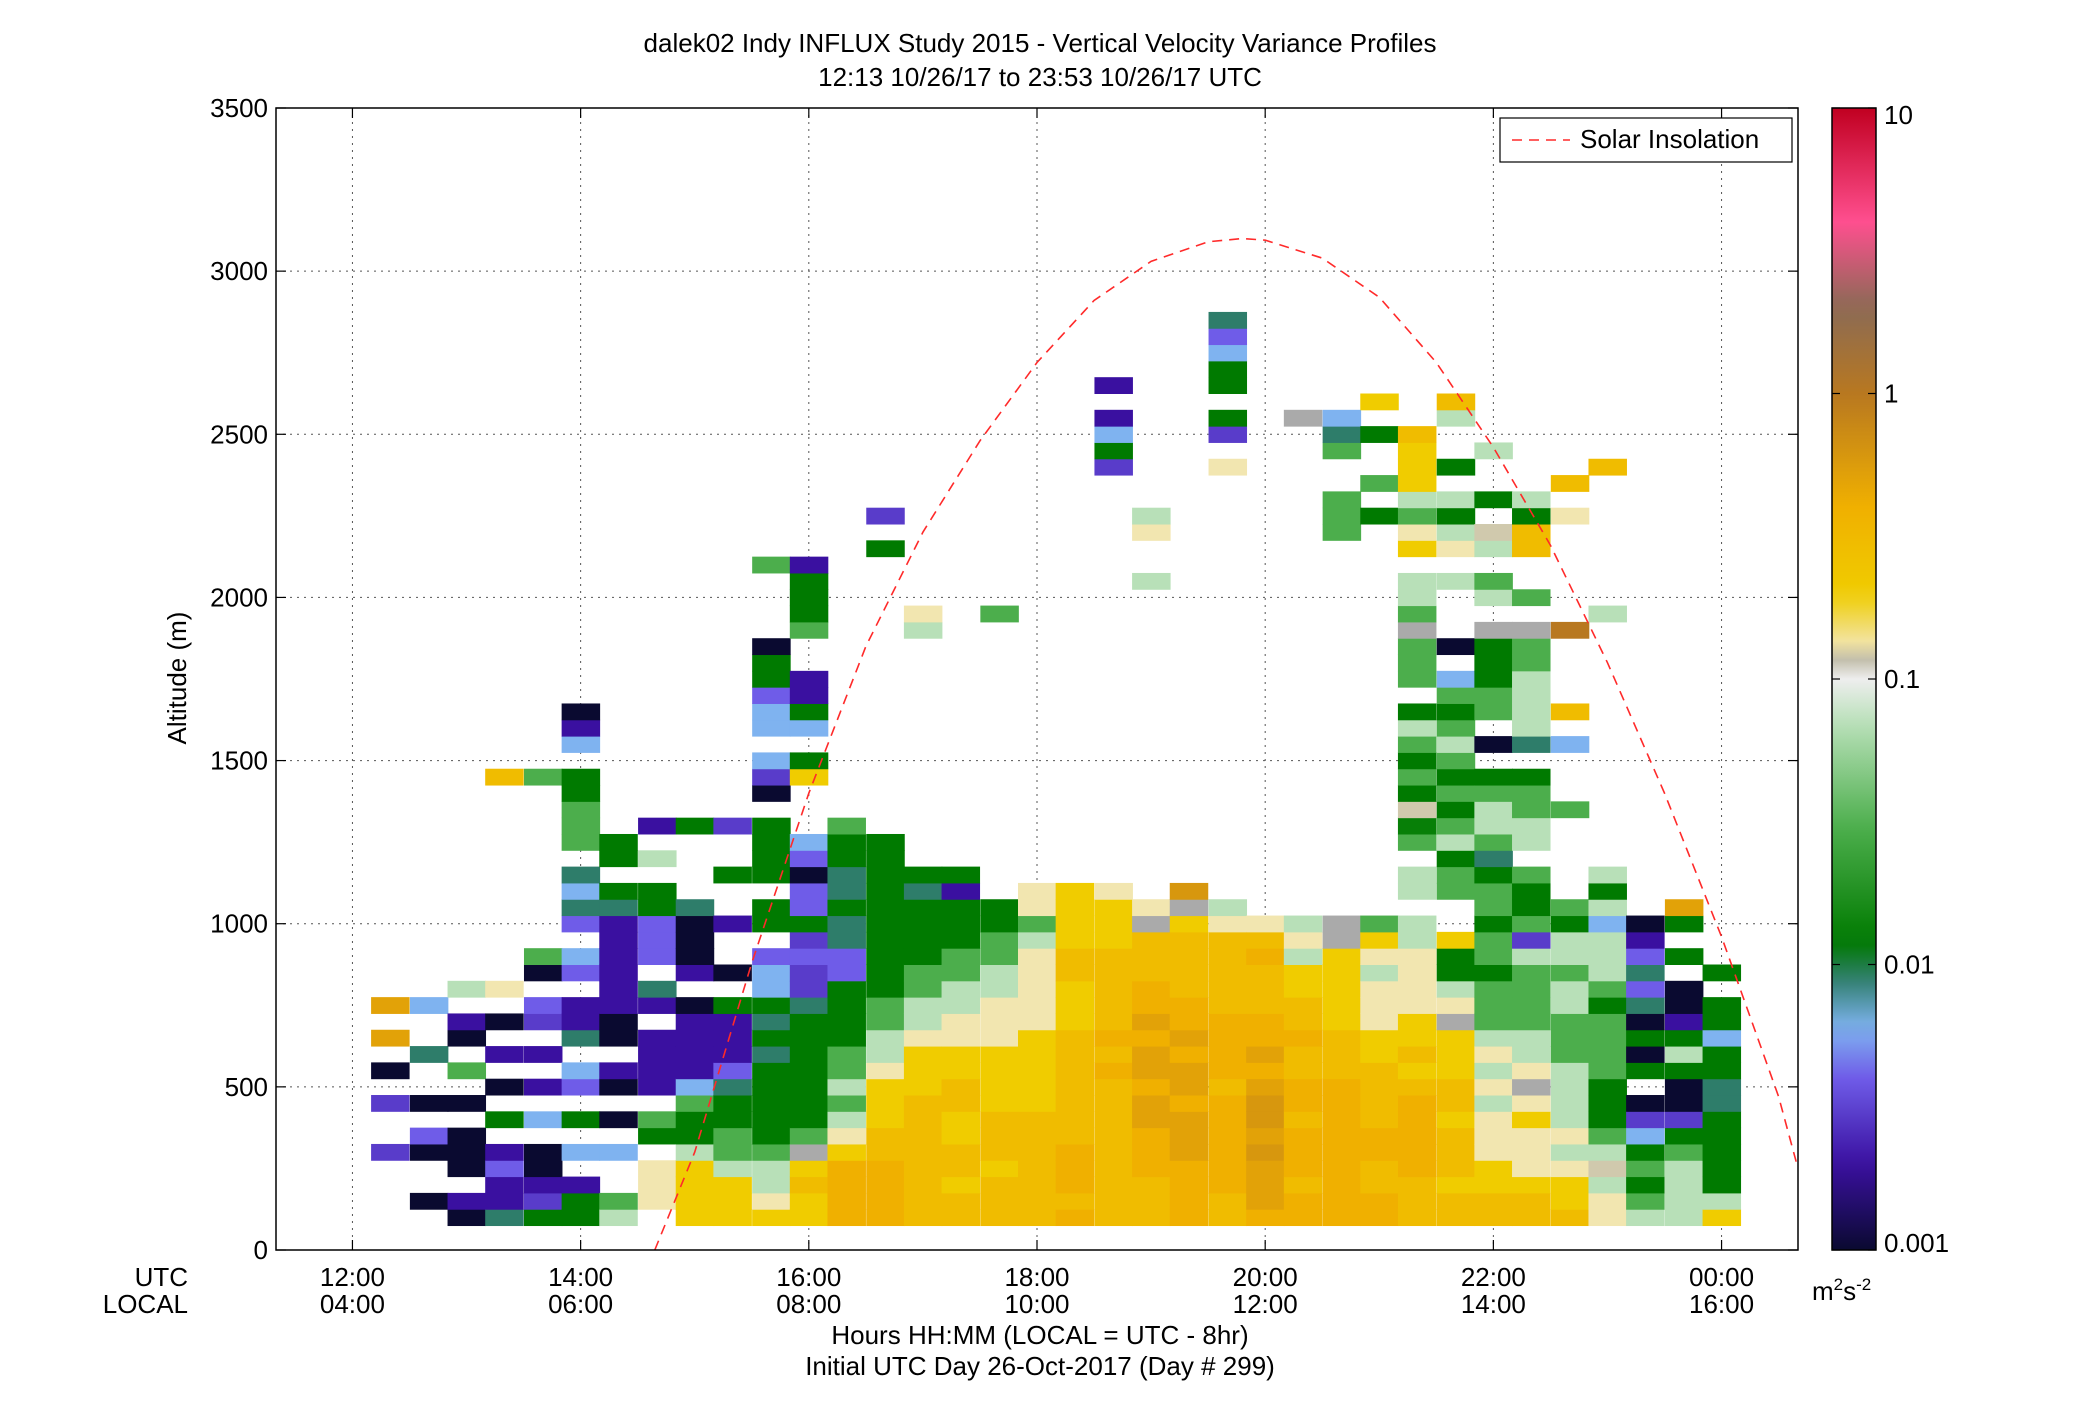 The width and height of the screenshot is (2098, 1425). Describe the element at coordinates (161, 1277) in the screenshot. I see `utc-row-label: UTC` at that location.